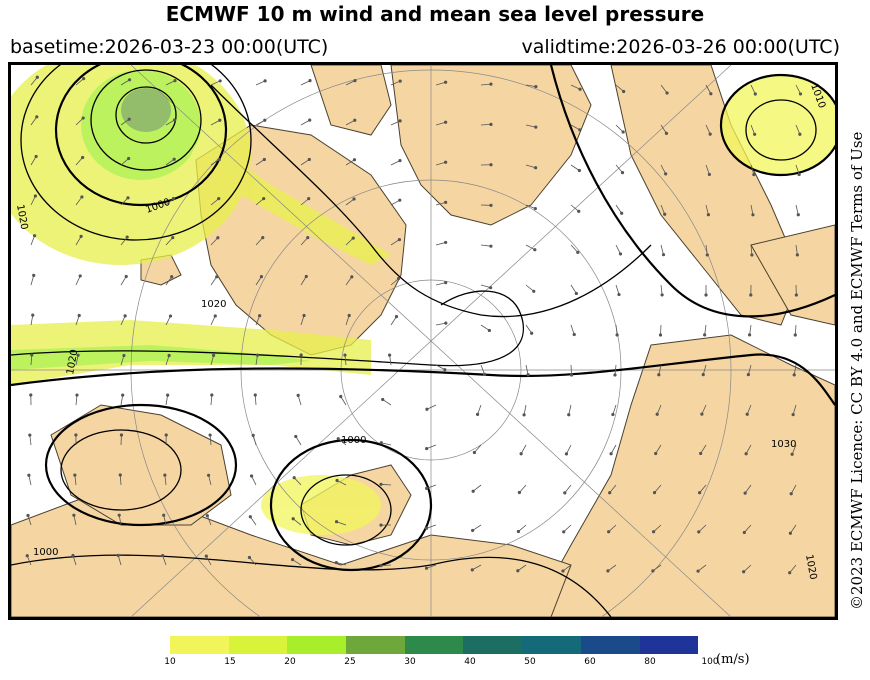 This screenshot has width=870, height=680. Describe the element at coordinates (470, 662) in the screenshot. I see `colorbar-tick: 40` at that location.